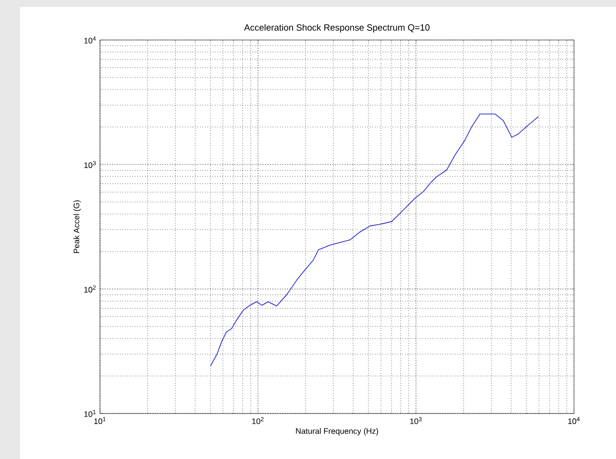  Describe the element at coordinates (90, 414) in the screenshot. I see `y-tick-label: 10$^{1}$` at that location.